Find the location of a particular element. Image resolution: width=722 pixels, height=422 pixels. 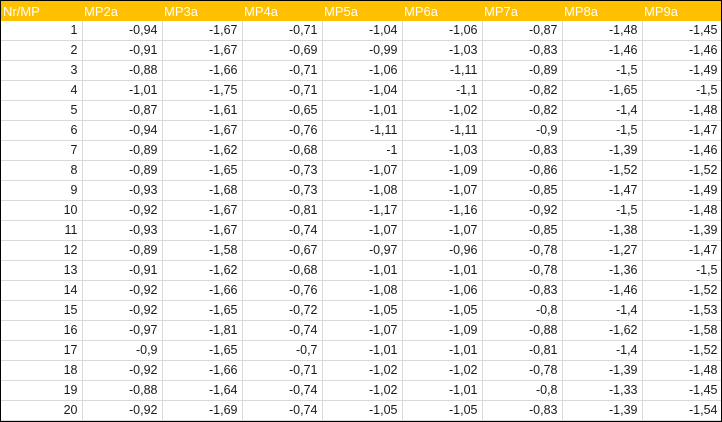

table-cell: -0,92 is located at coordinates (122, 210).